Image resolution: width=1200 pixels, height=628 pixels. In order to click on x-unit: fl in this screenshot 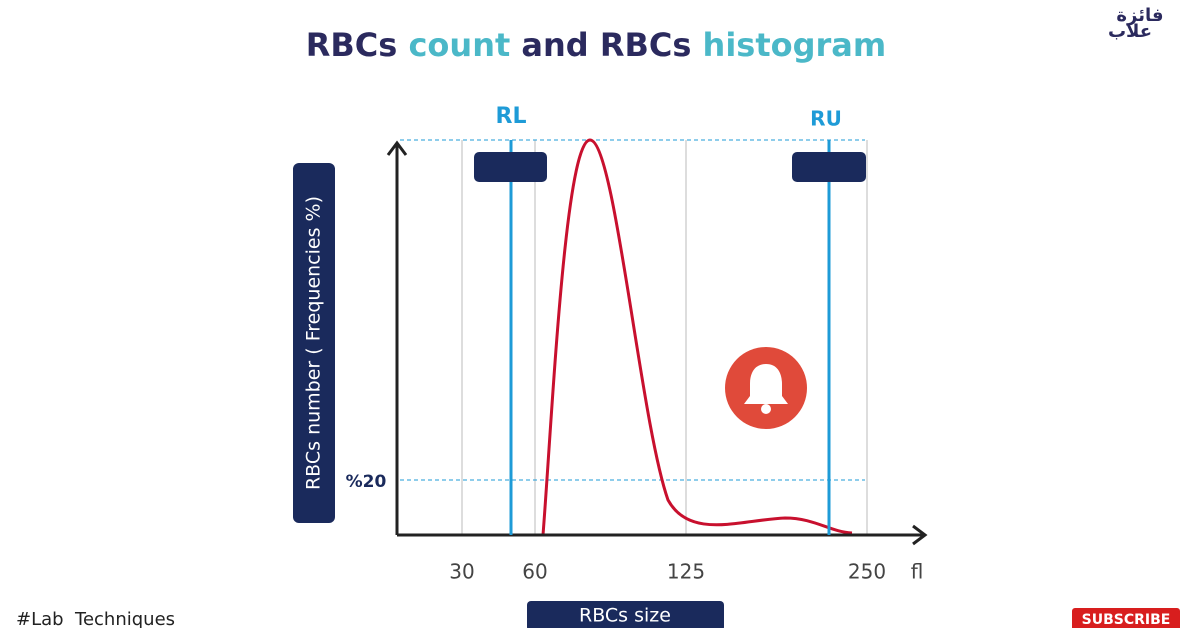, I will do `click(917, 572)`.